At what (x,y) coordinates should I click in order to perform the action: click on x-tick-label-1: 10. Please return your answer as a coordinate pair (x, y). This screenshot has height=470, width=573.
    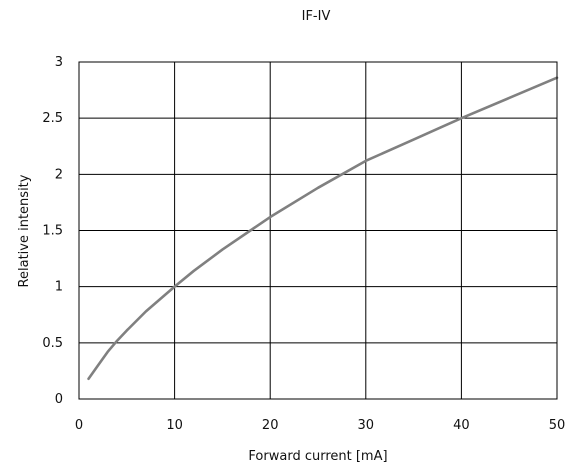
    Looking at the image, I should click on (174, 425).